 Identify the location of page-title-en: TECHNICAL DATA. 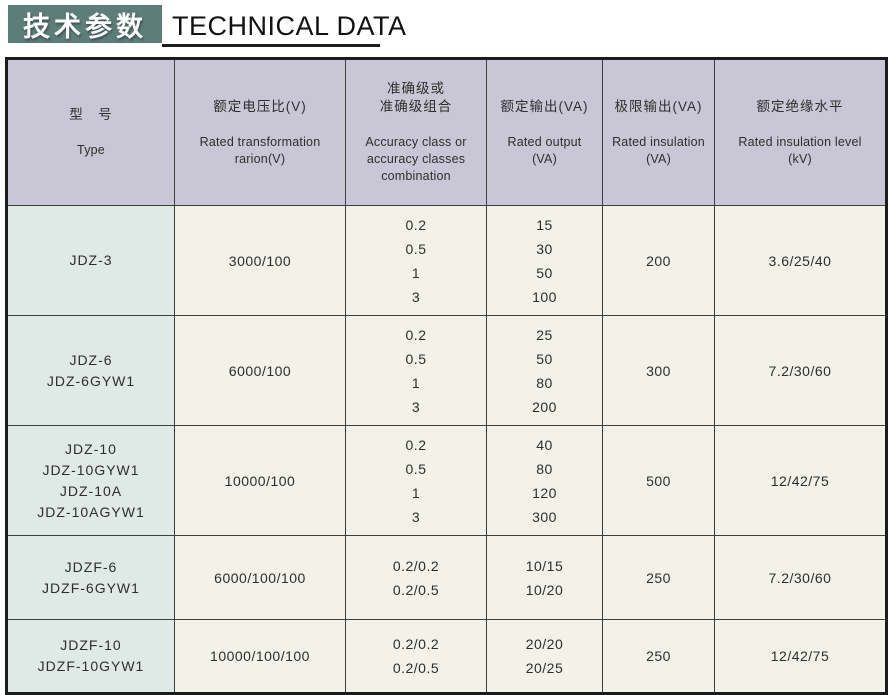
(289, 26).